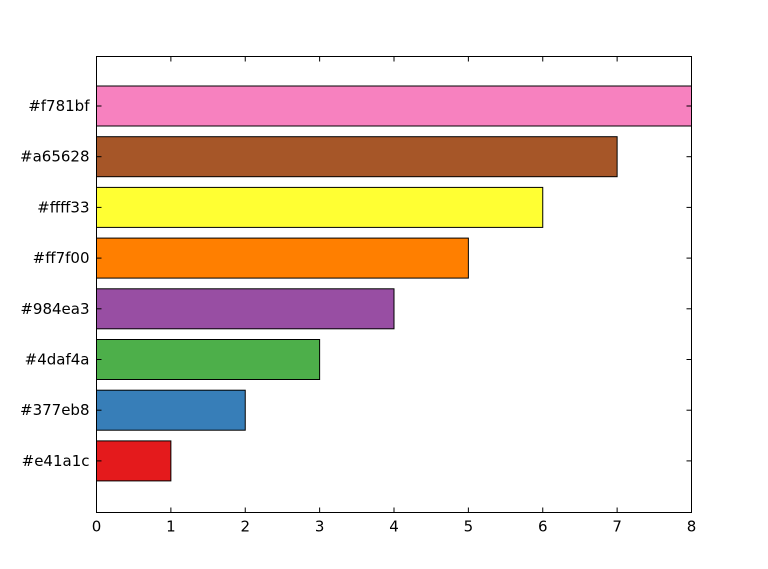 This screenshot has height=569, width=768. Describe the element at coordinates (59, 106) in the screenshot. I see `y-tick-label: #f781bf` at that location.